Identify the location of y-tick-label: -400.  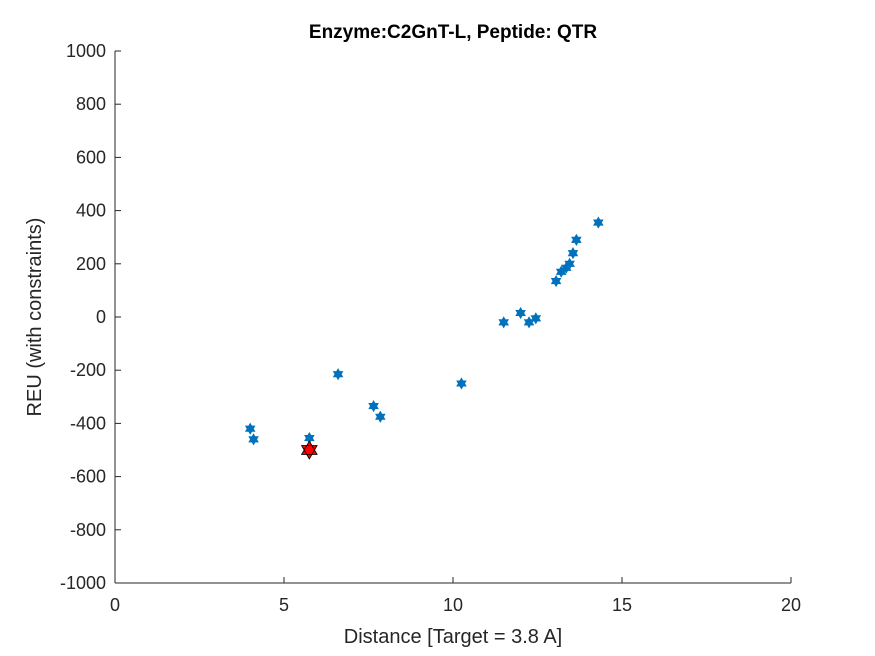
(88, 423).